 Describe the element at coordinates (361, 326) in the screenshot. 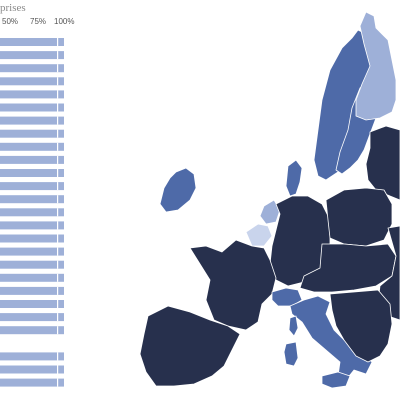

I see `map-region-balkans` at that location.